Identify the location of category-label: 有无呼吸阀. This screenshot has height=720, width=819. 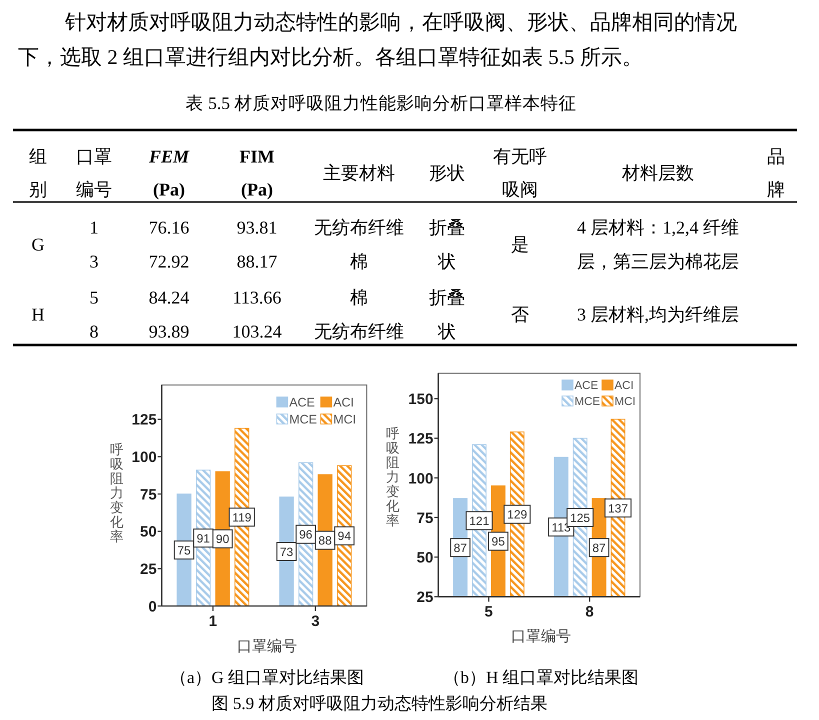
(520, 173).